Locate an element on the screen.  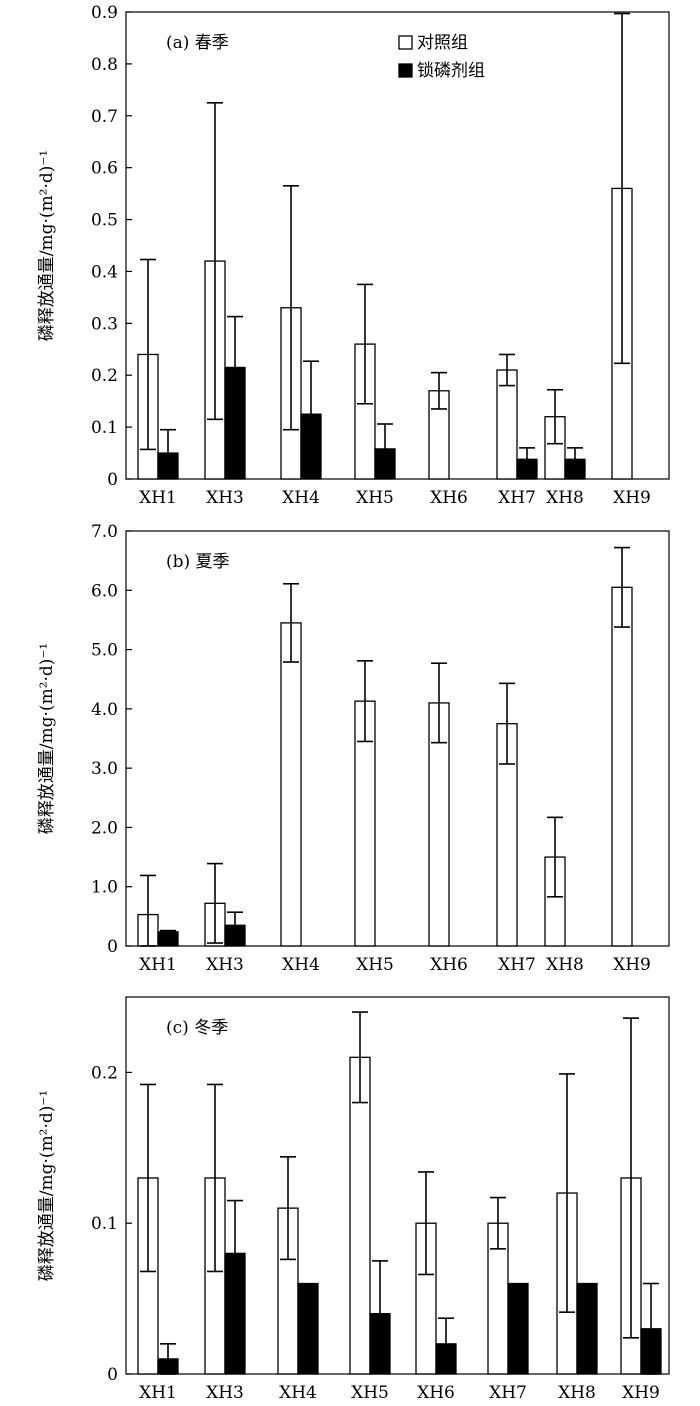
legend-label: 锁磷剂组 is located at coordinates (451, 71).